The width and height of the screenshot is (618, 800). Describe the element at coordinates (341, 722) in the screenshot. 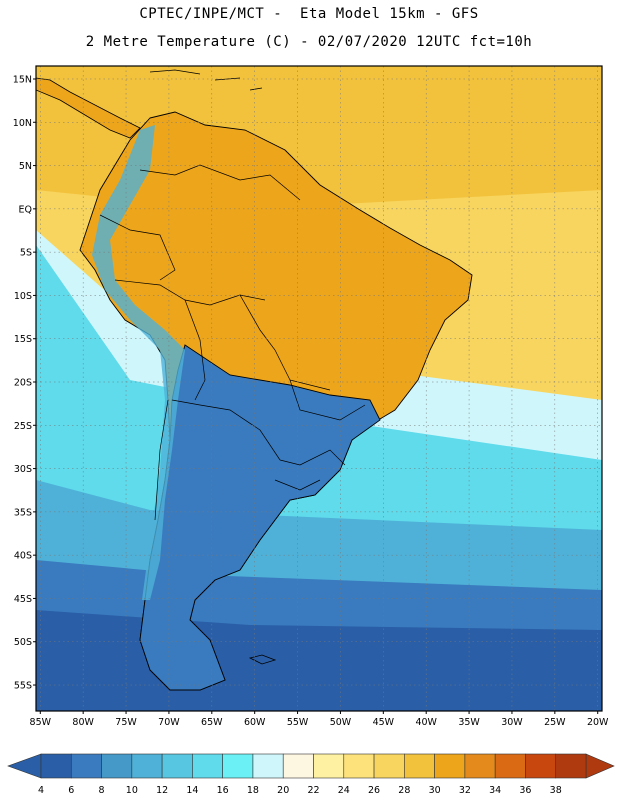

I see `longitude-label: 50W` at that location.